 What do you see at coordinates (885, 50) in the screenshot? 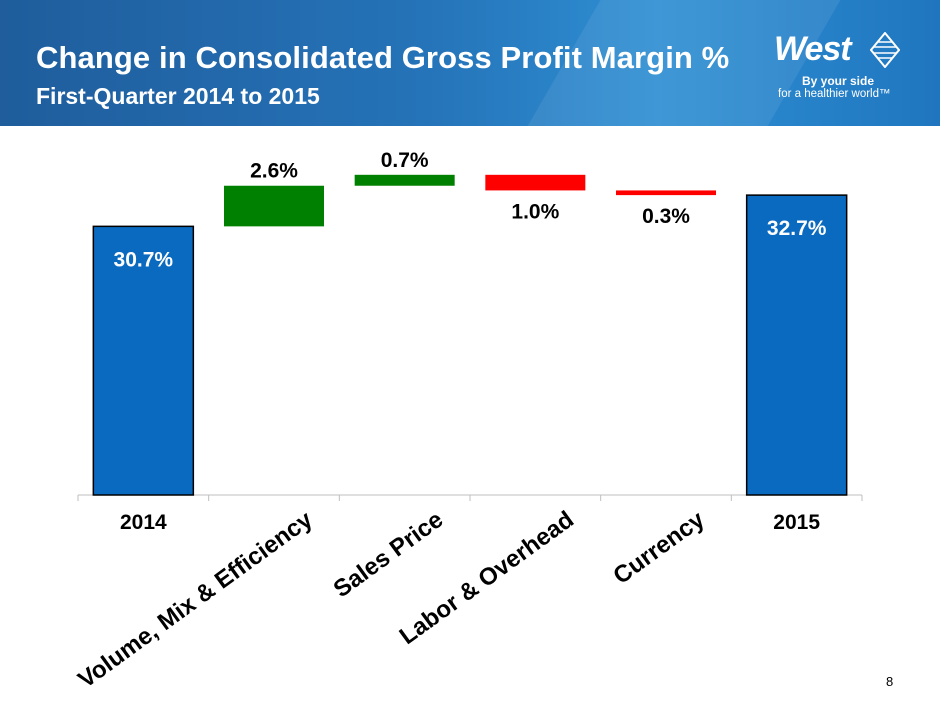
I see `diamond-logo-icon` at bounding box center [885, 50].